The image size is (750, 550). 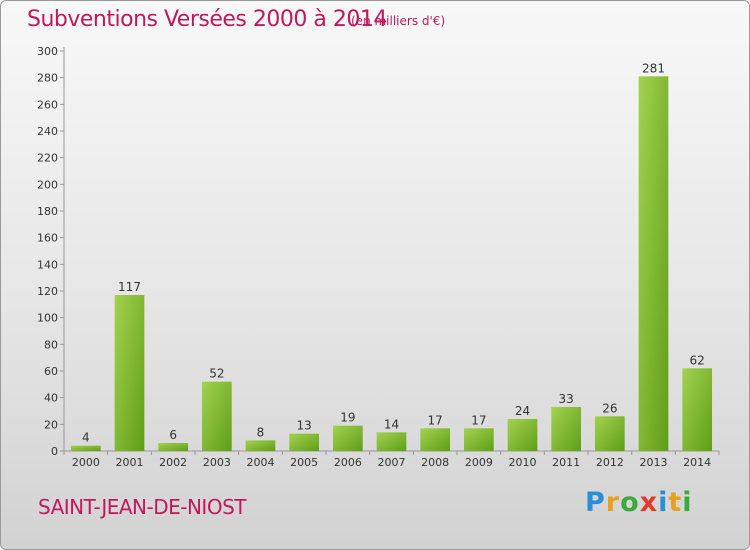 What do you see at coordinates (173, 462) in the screenshot?
I see `x-tick-label: 2002` at bounding box center [173, 462].